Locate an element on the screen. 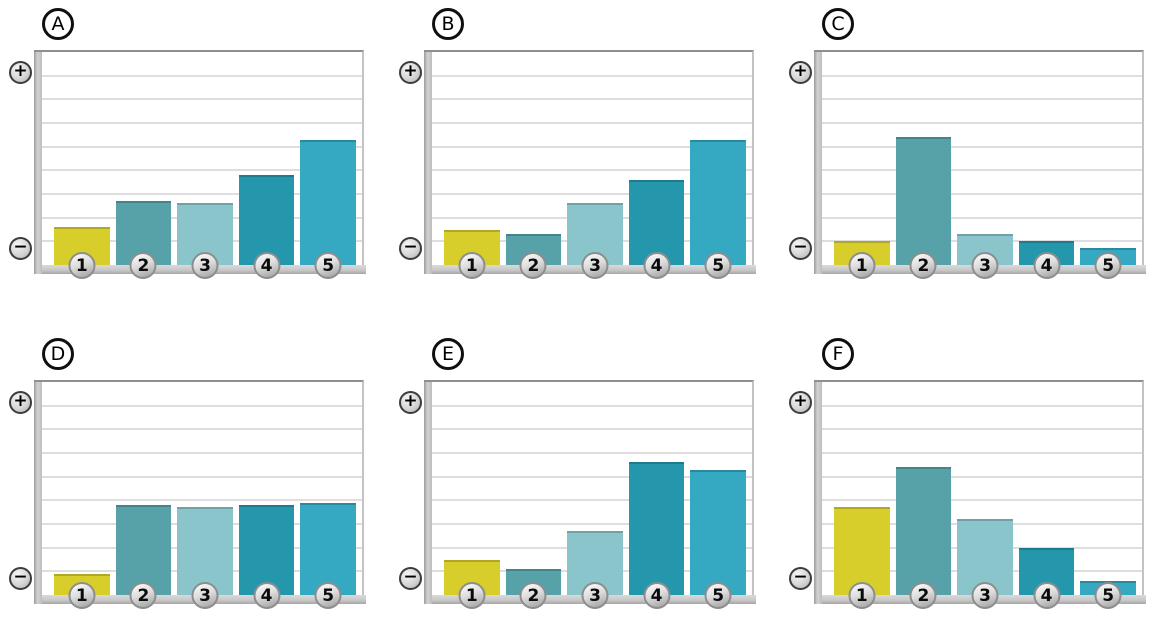 The image size is (1170, 622). bar-F-3: 3 is located at coordinates (985, 564).